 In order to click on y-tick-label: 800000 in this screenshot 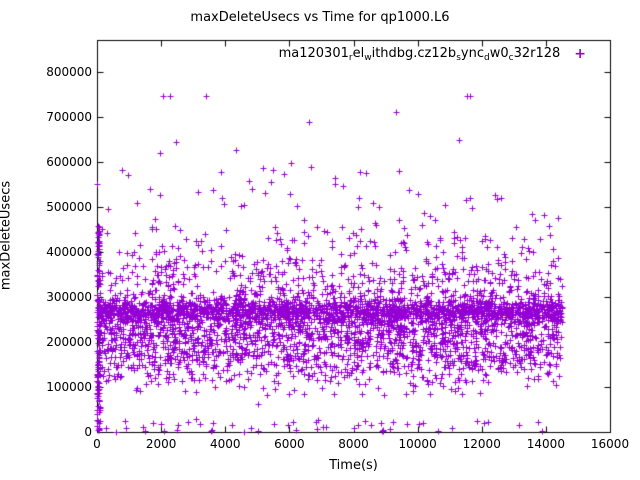, I will do `click(69, 71)`.